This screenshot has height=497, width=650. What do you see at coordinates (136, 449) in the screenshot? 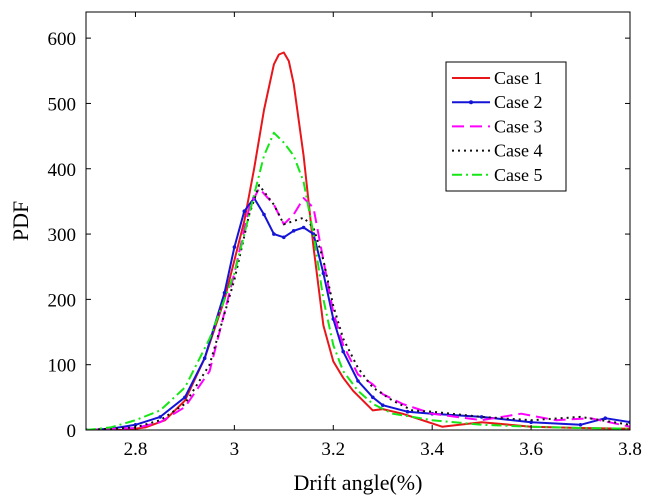
I see `x-tick-label: 2.8` at bounding box center [136, 449].